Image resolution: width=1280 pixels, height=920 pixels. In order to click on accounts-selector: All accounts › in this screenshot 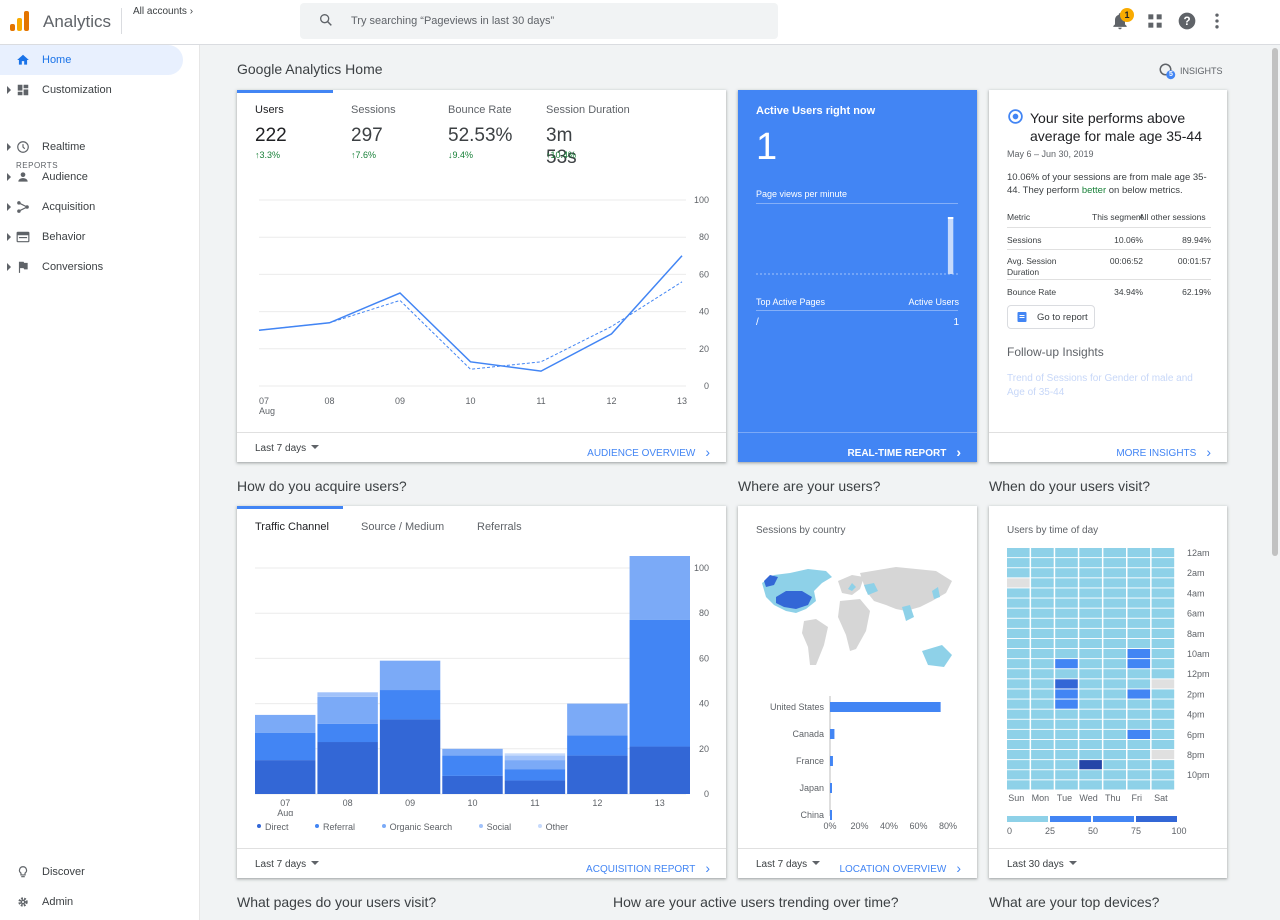, I will do `click(163, 11)`.